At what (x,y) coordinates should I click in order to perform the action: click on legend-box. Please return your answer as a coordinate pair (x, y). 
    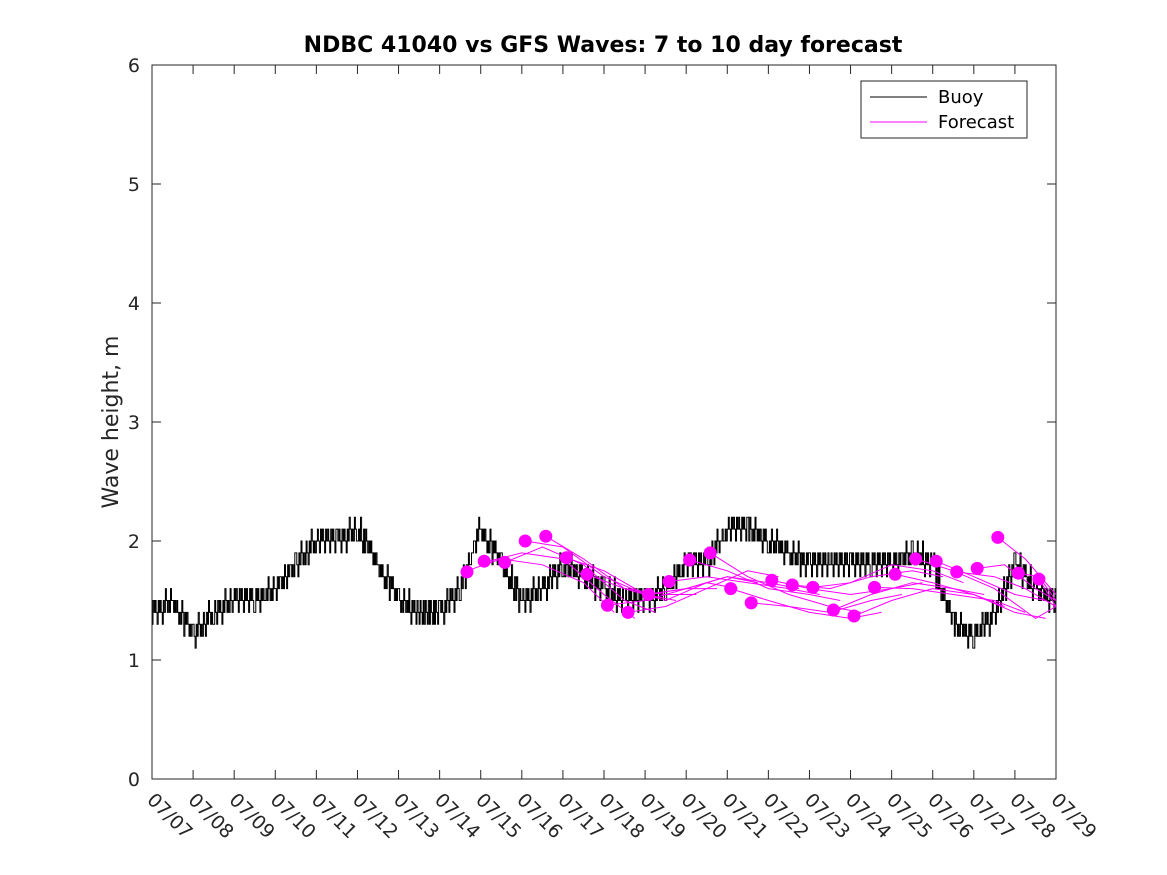
    Looking at the image, I should click on (944, 109).